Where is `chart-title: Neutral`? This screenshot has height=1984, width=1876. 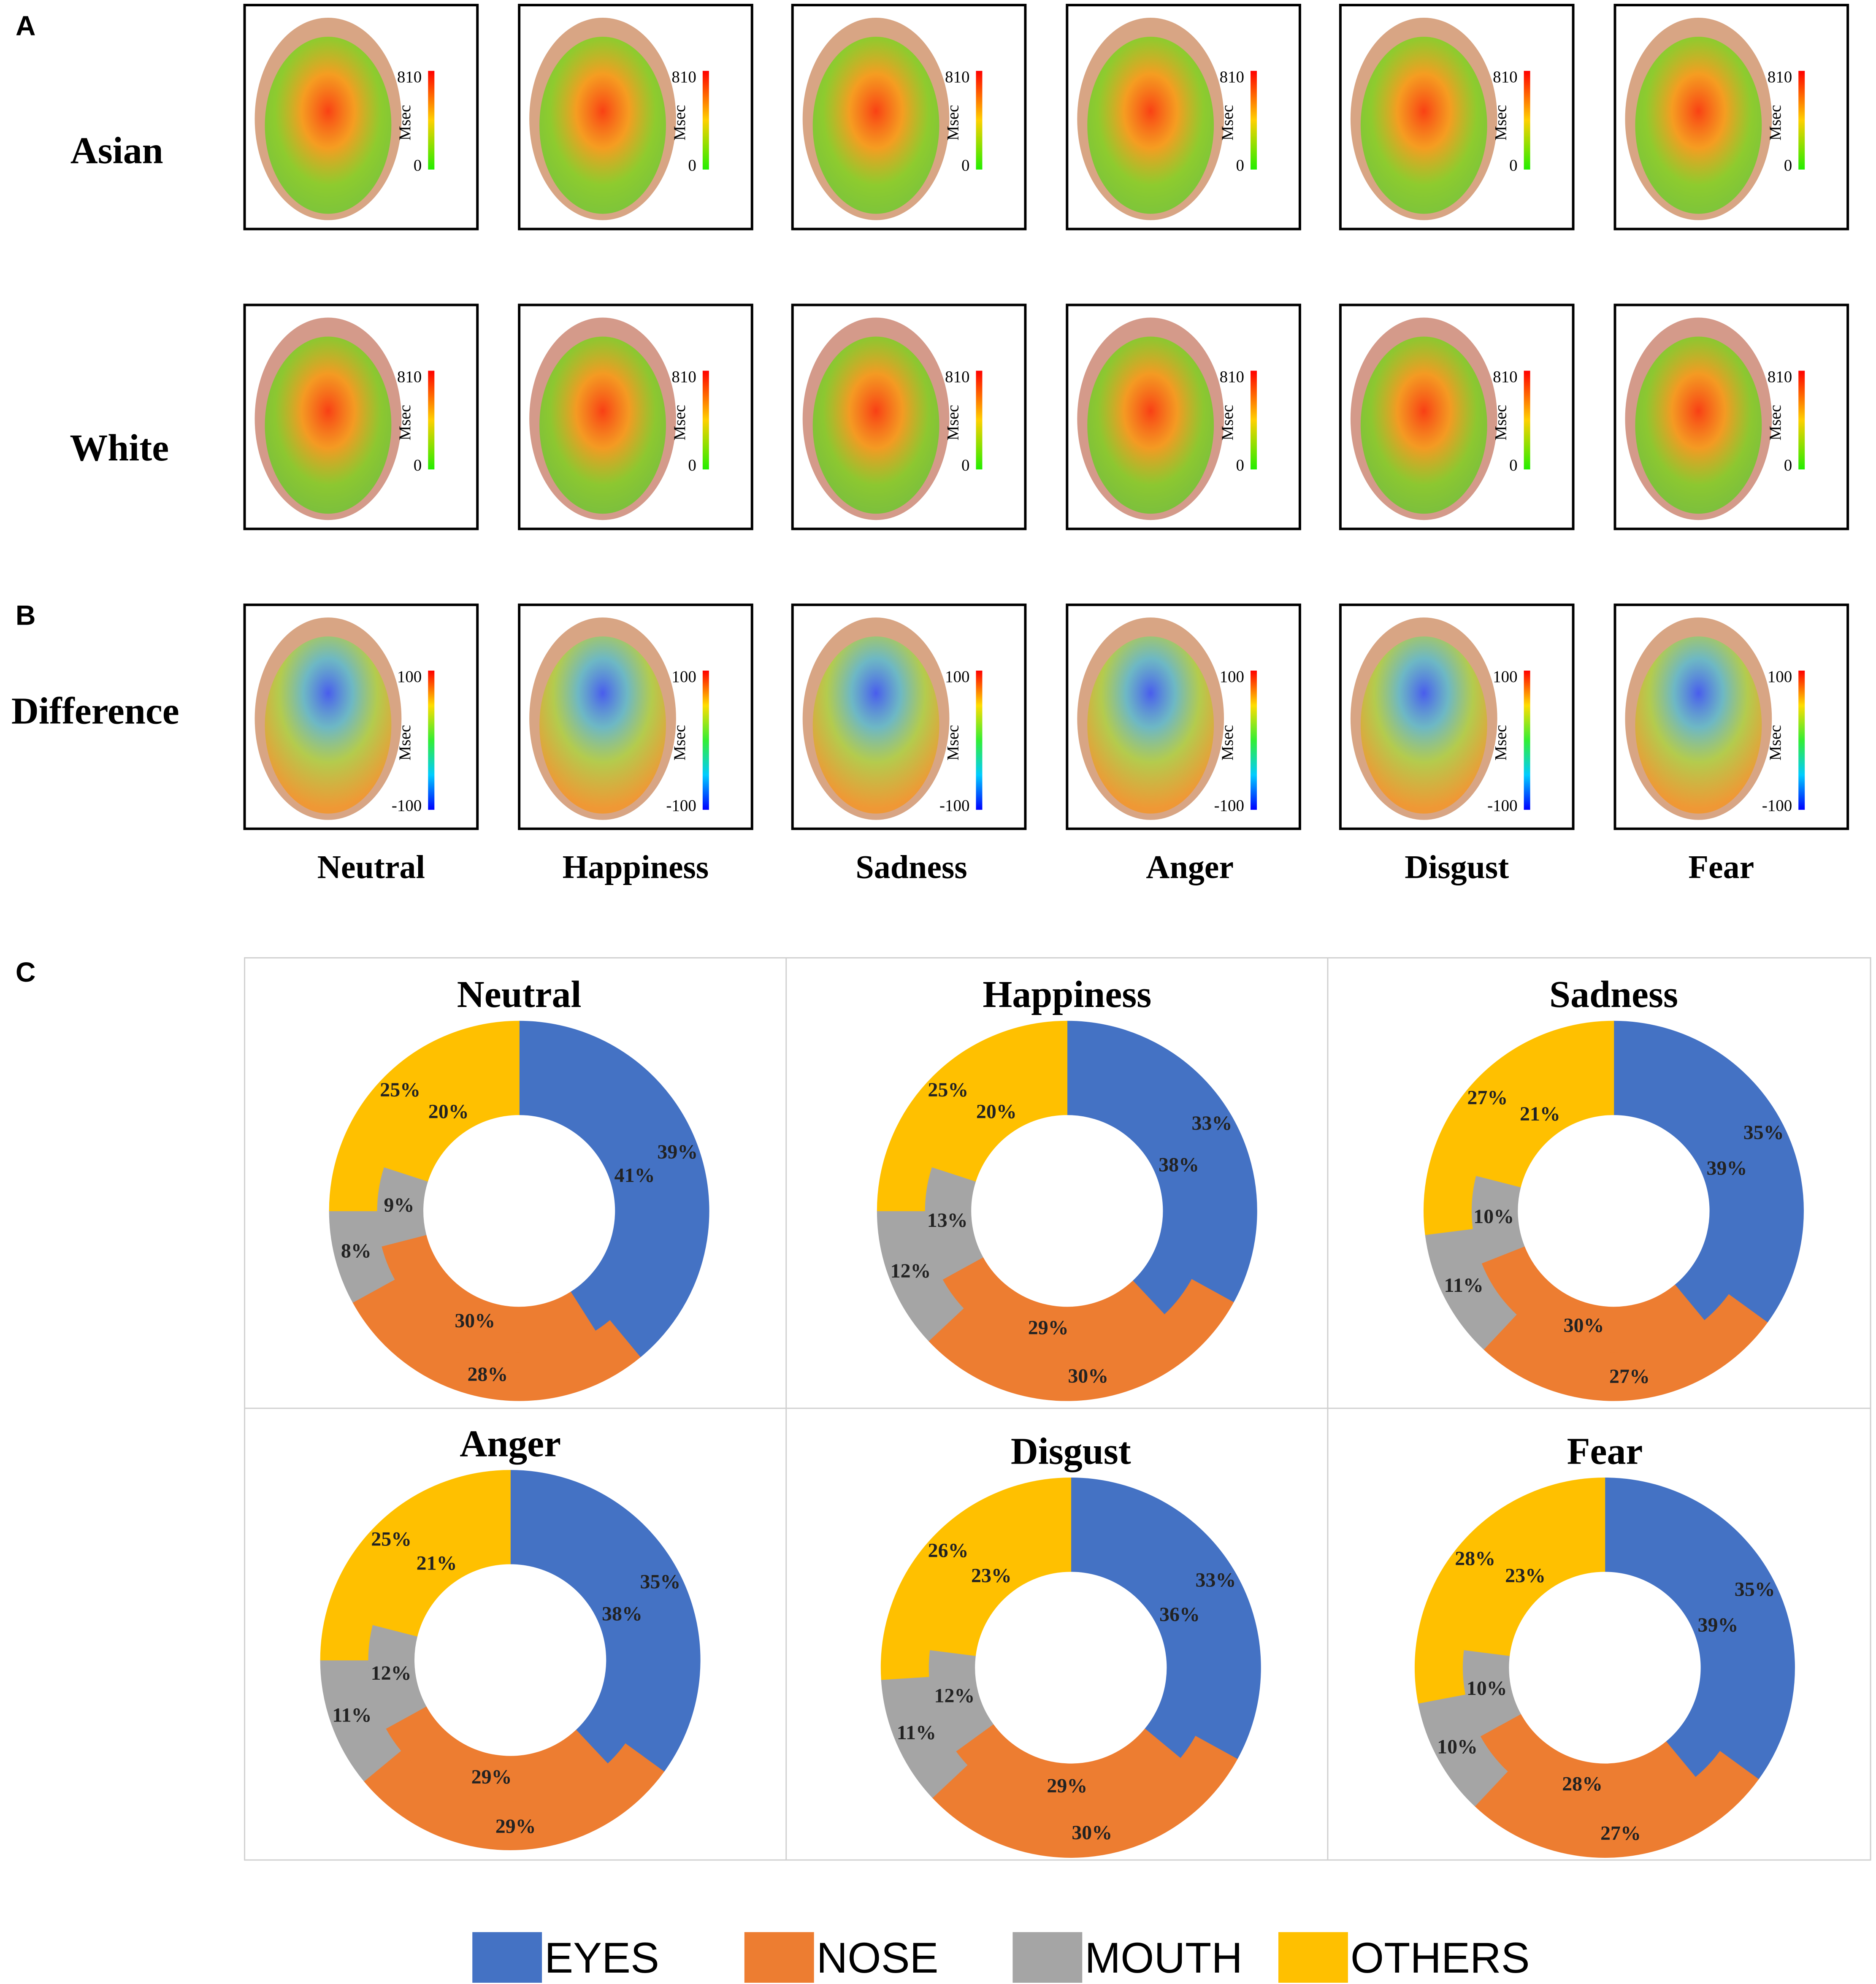
chart-title: Neutral is located at coordinates (519, 995).